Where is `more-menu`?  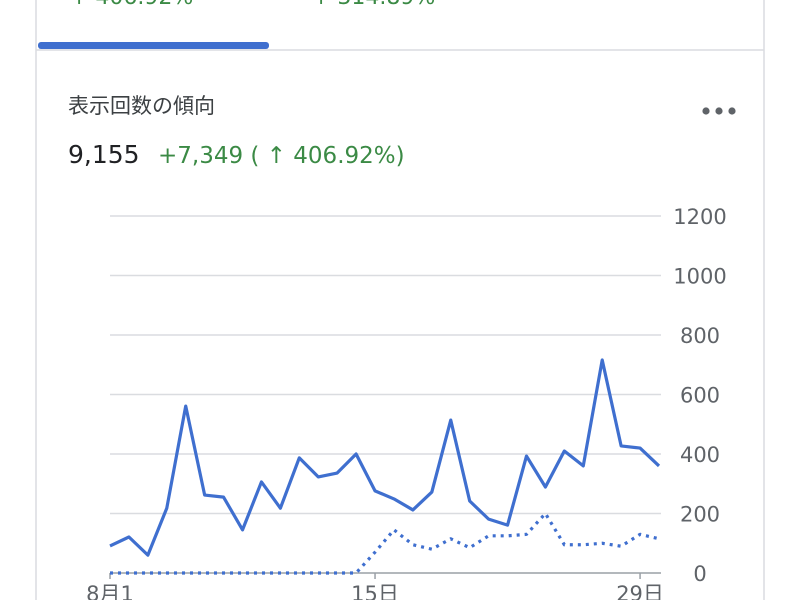 more-menu is located at coordinates (719, 111).